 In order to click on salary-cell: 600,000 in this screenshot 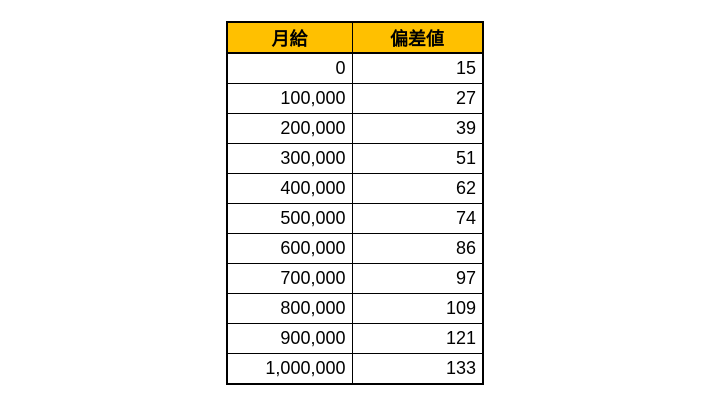, I will do `click(289, 248)`.